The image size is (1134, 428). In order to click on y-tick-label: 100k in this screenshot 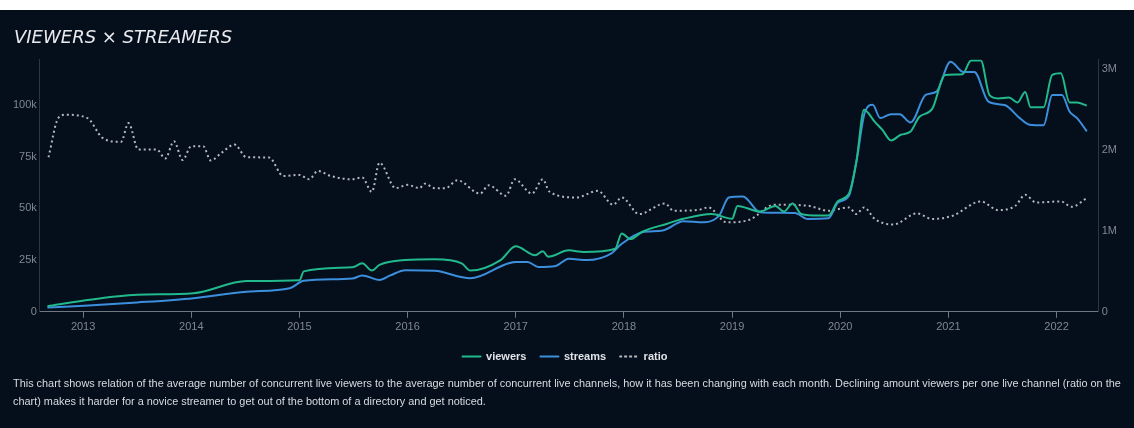, I will do `click(25, 104)`.